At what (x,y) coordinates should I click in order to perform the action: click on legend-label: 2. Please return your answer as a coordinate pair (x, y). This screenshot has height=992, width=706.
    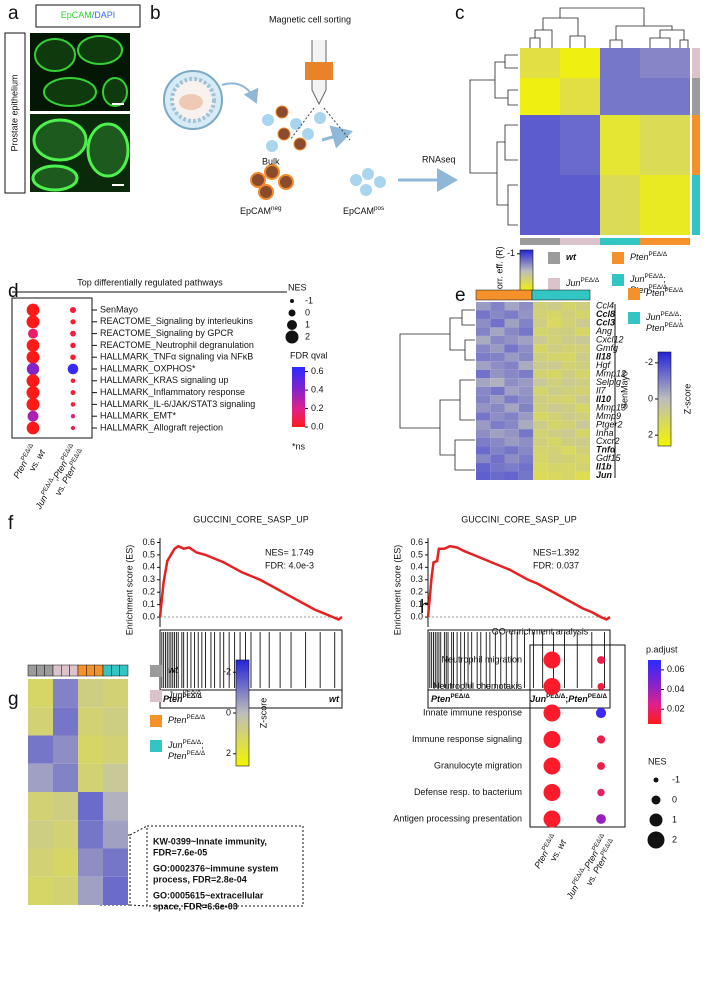
    Looking at the image, I should click on (674, 839).